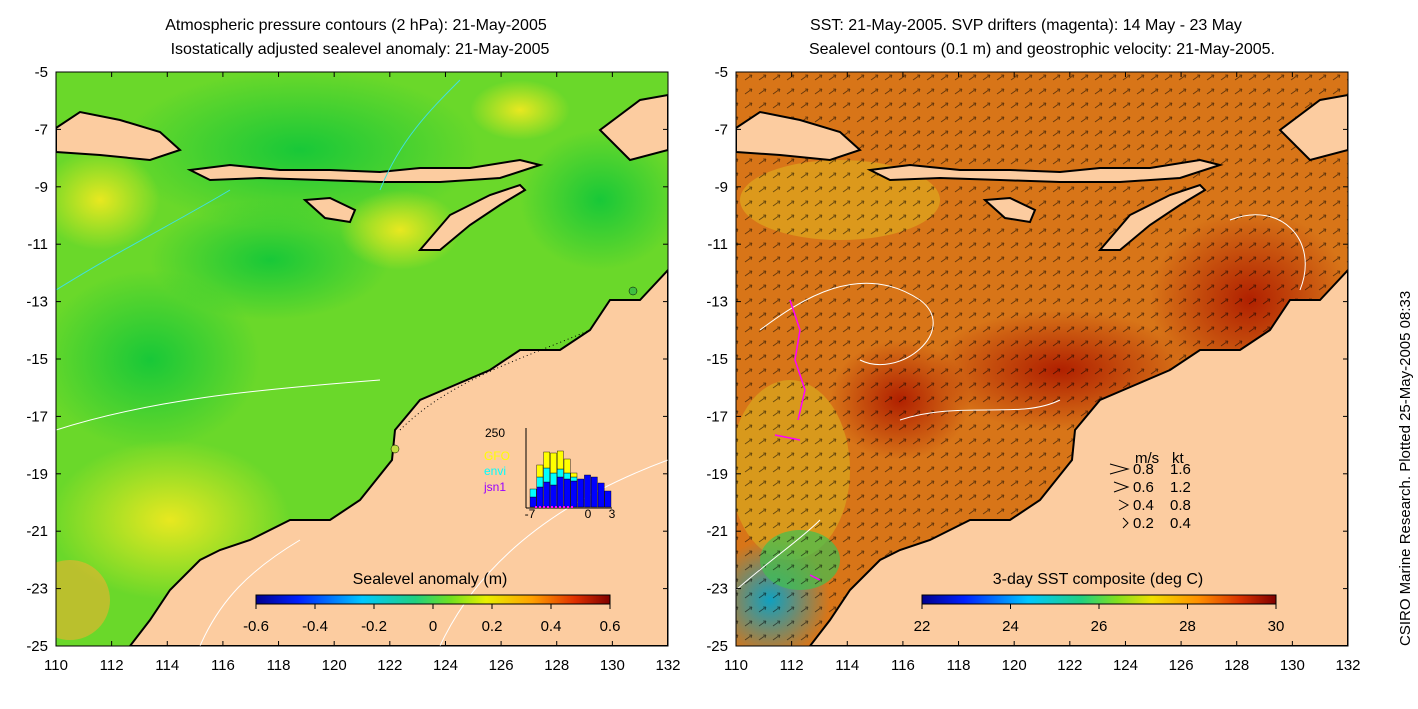  I want to click on velocity-key-kt: 1.6, so click(1180, 469).